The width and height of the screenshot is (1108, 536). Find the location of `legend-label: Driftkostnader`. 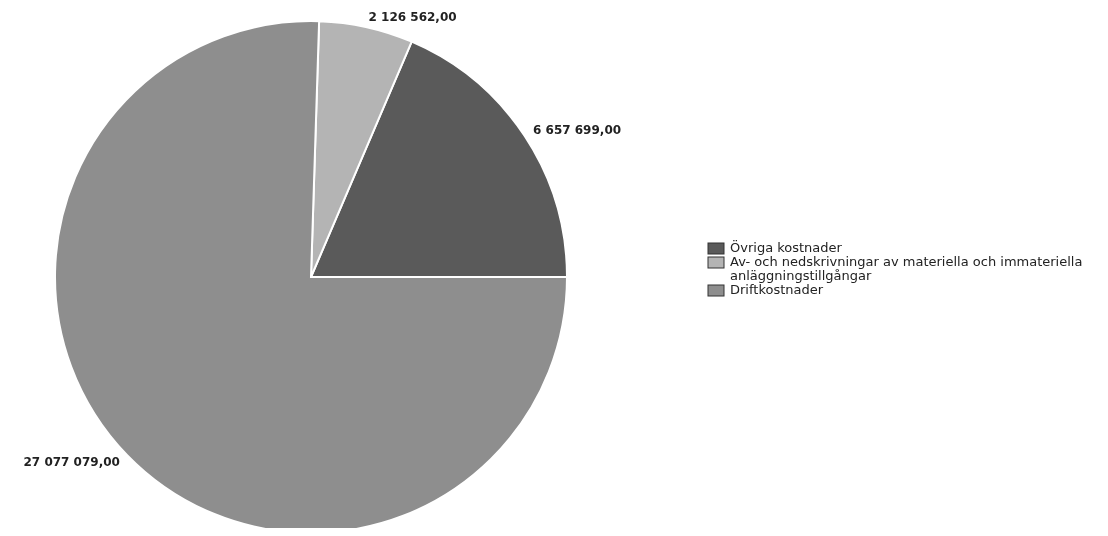

legend-label: Driftkostnader is located at coordinates (777, 289).